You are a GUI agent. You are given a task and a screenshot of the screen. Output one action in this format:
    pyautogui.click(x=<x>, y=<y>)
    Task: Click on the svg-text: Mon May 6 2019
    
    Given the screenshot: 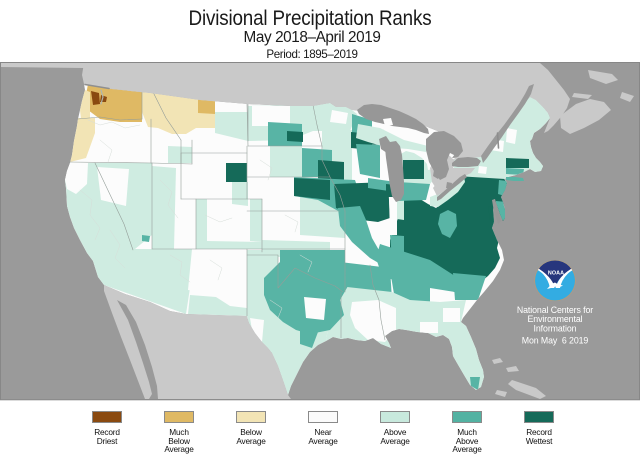 What is the action you would take?
    pyautogui.click(x=555, y=341)
    